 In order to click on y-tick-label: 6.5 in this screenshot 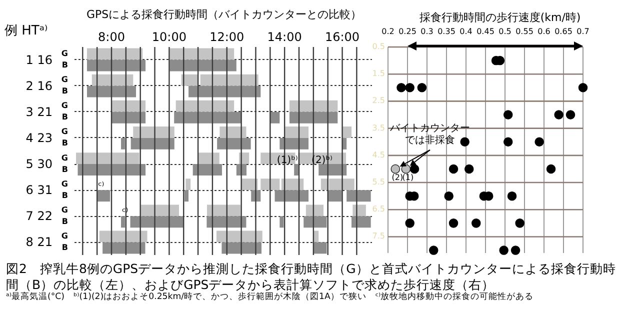, I will do `click(378, 209)`.